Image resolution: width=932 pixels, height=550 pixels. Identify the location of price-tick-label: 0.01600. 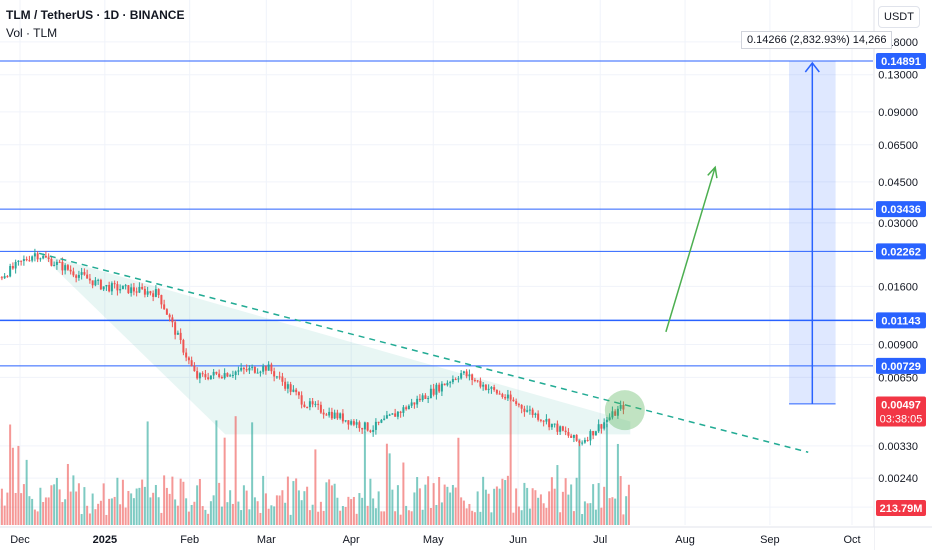
(898, 287).